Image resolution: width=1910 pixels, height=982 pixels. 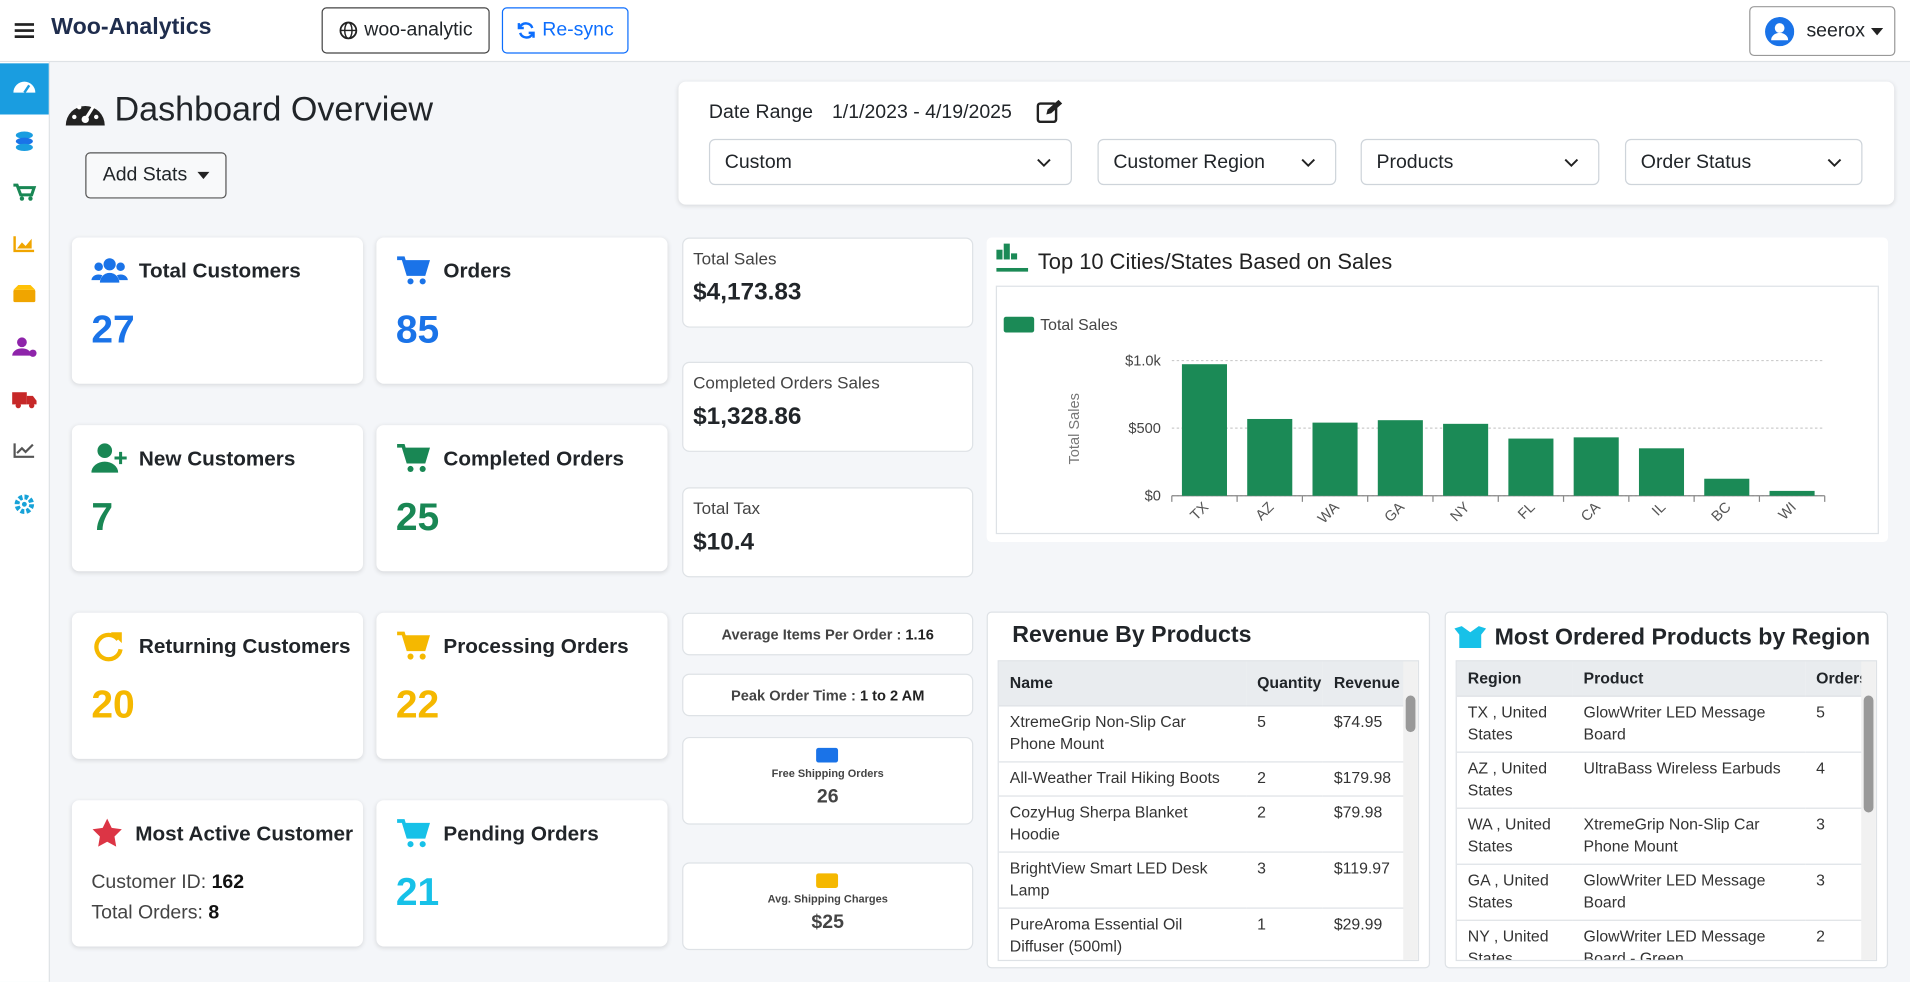 What do you see at coordinates (244, 834) in the screenshot?
I see `most-active-label: Most Active Customer` at bounding box center [244, 834].